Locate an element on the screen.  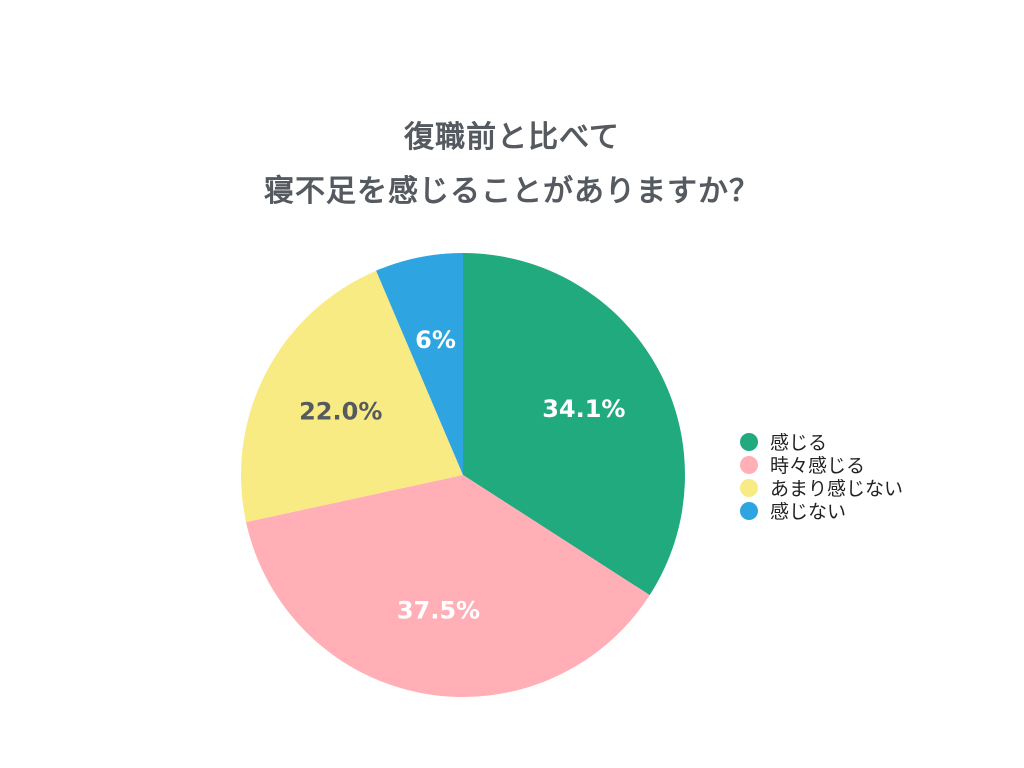
legend-item-2: 時々感じる is located at coordinates (821, 465).